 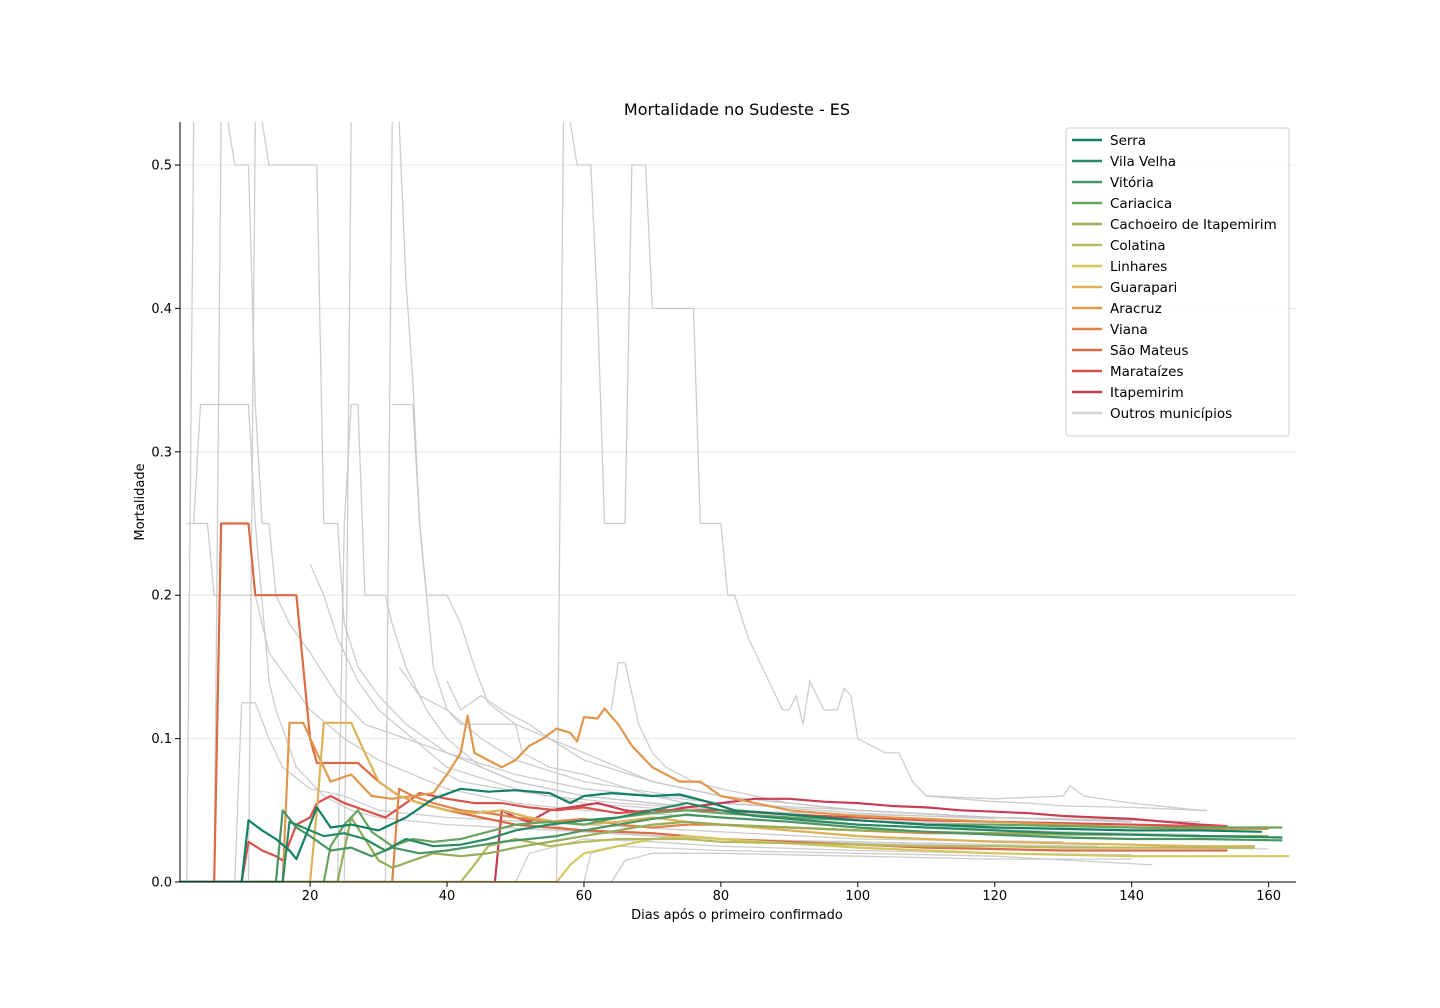 I want to click on y-tick-label-3: 0.3, so click(x=161, y=452).